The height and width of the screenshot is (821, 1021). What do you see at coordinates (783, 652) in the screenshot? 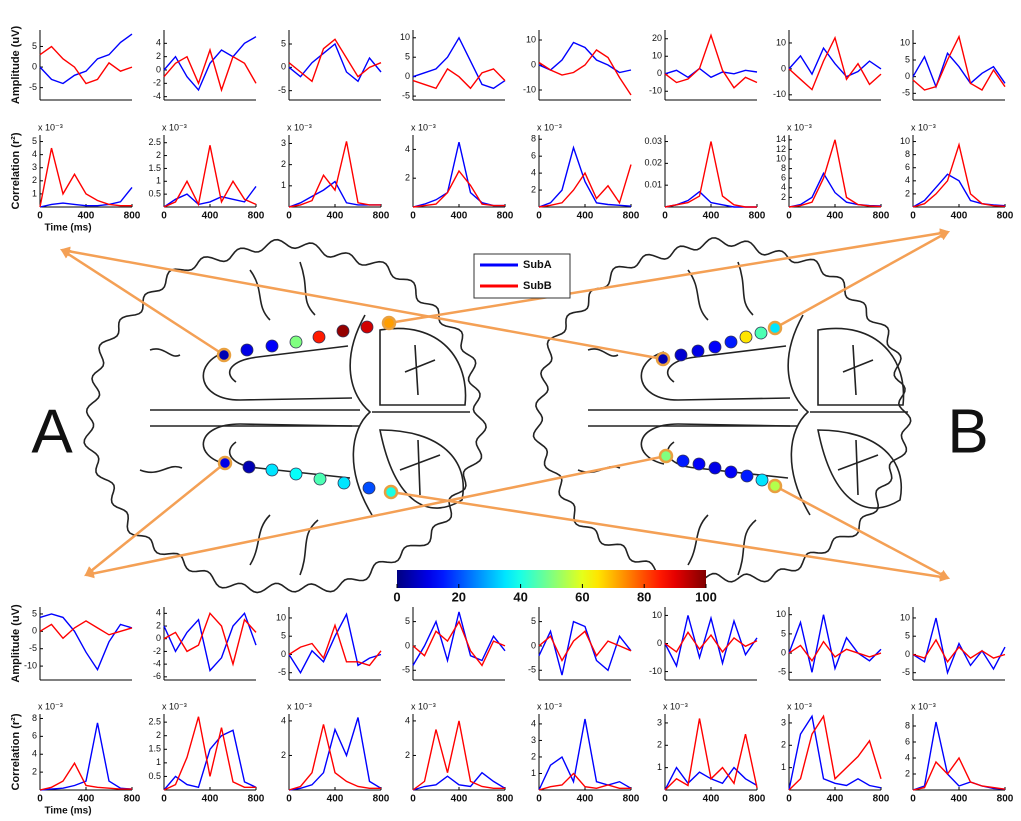
I see `y-tick-label: 0` at bounding box center [783, 652].